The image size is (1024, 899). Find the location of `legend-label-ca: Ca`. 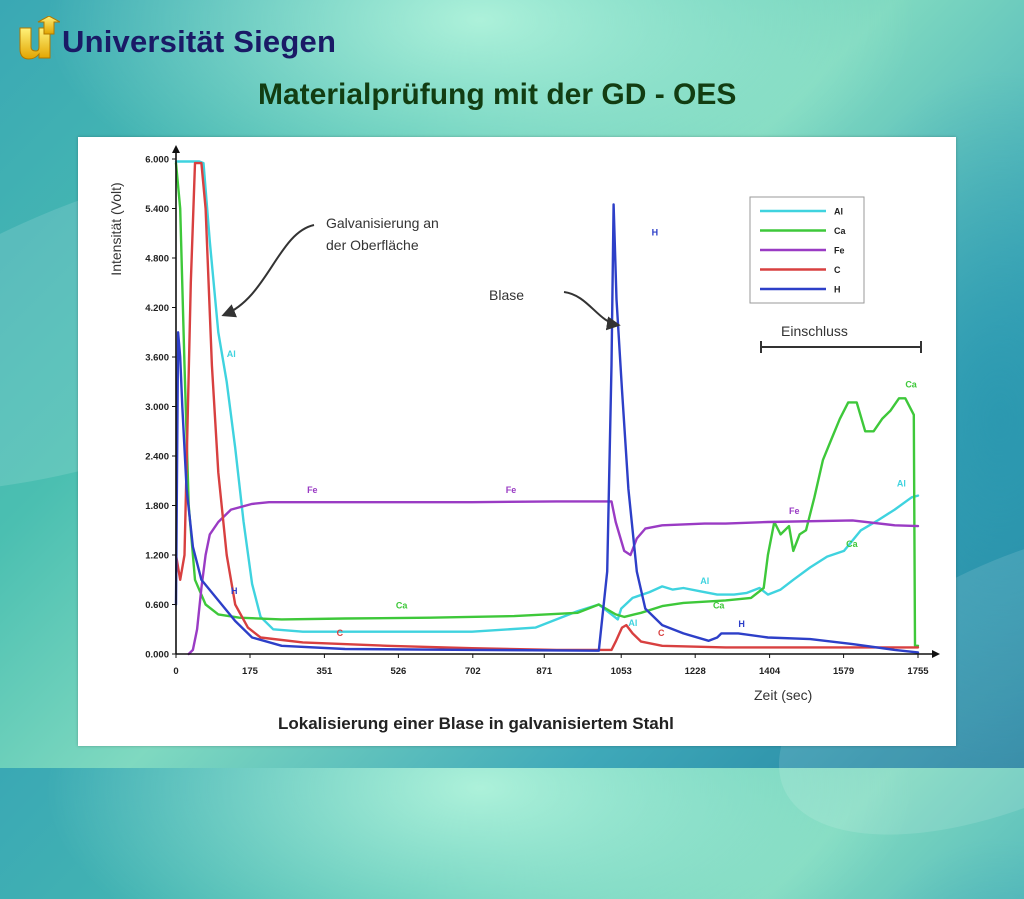

legend-label-ca: Ca is located at coordinates (840, 231).